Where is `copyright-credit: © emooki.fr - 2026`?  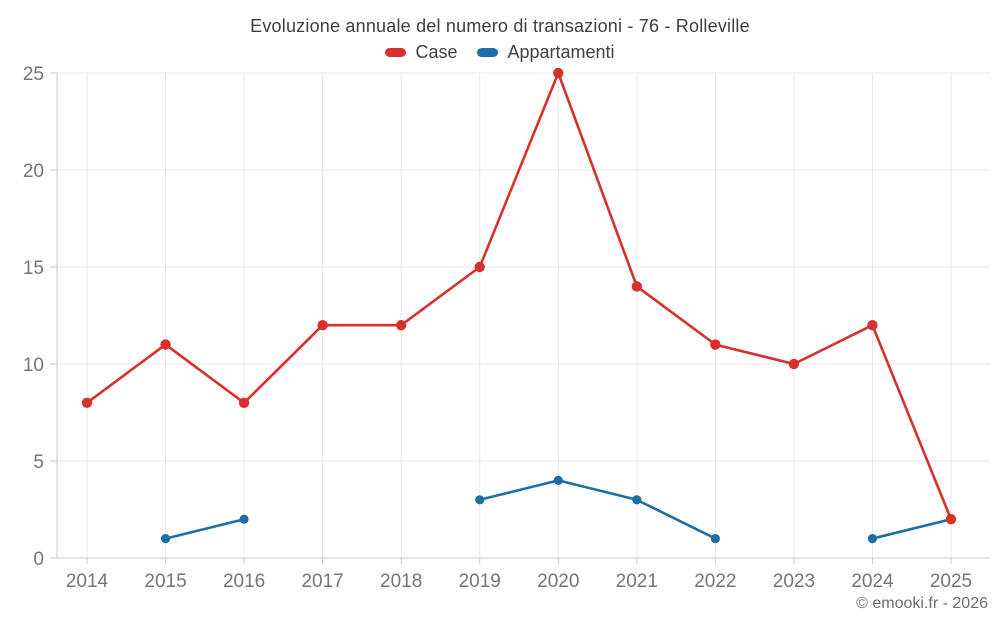
copyright-credit: © emooki.fr - 2026 is located at coordinates (922, 603).